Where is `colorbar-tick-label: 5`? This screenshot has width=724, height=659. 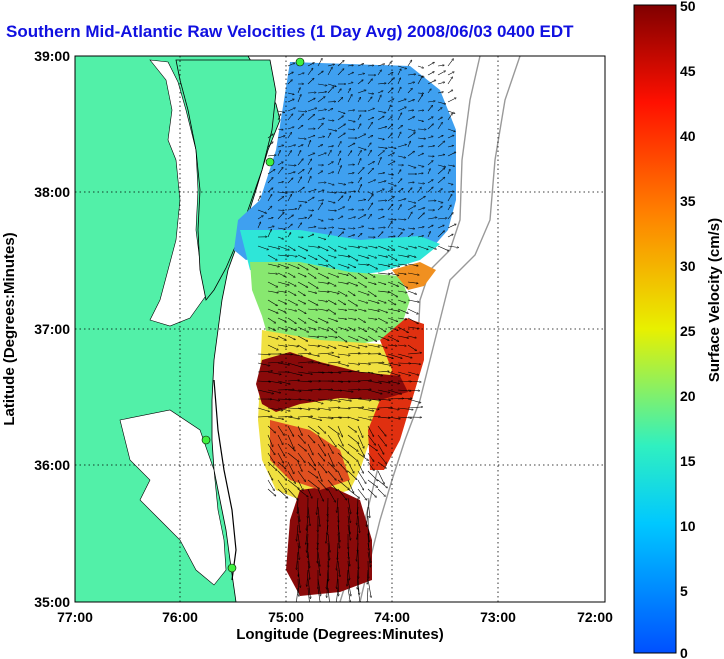 colorbar-tick-label: 5 is located at coordinates (684, 591).